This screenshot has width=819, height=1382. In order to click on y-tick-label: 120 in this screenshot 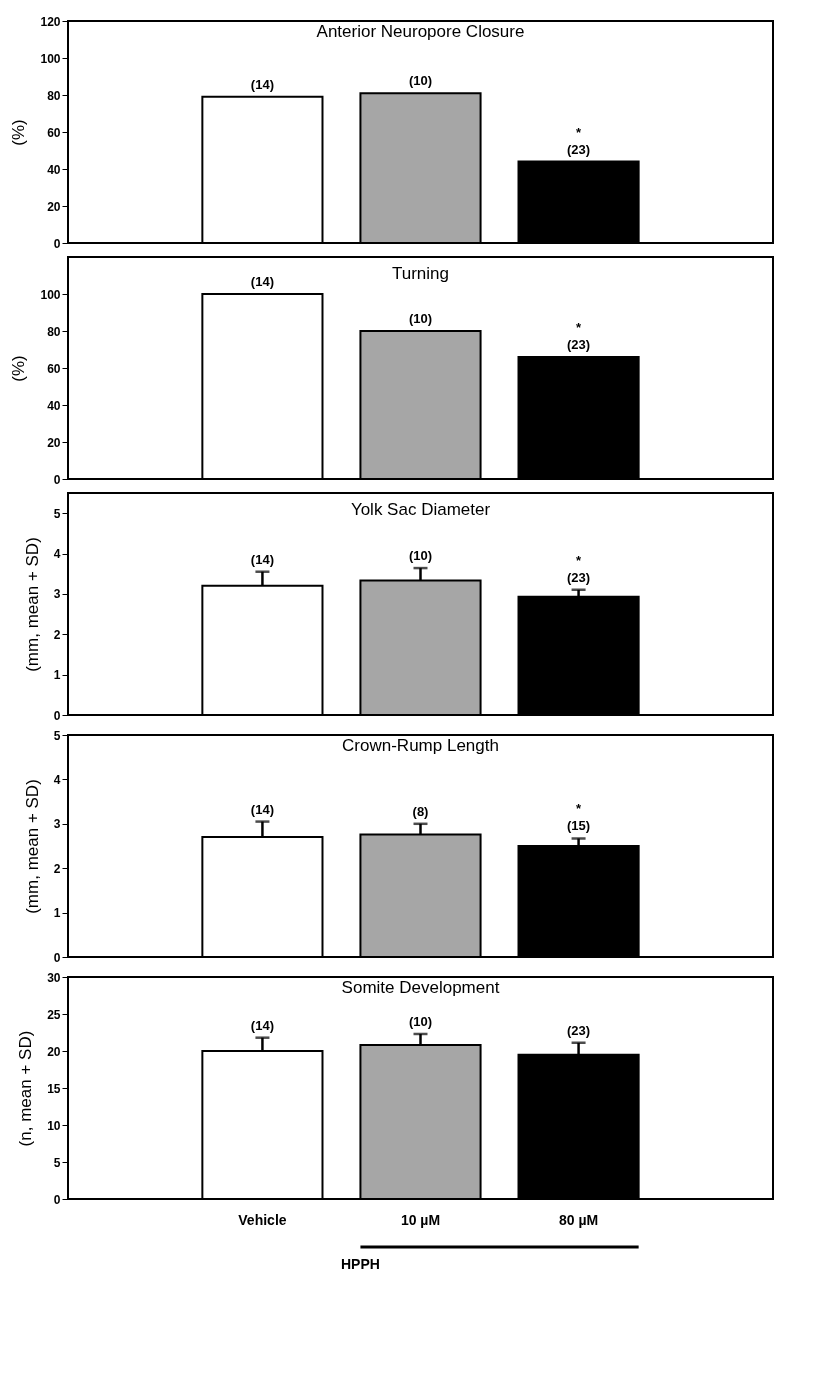, I will do `click(50, 21)`.